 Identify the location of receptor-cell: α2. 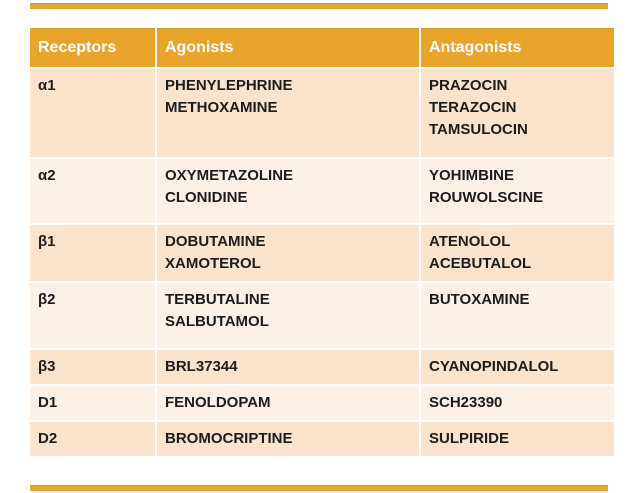
(92, 191).